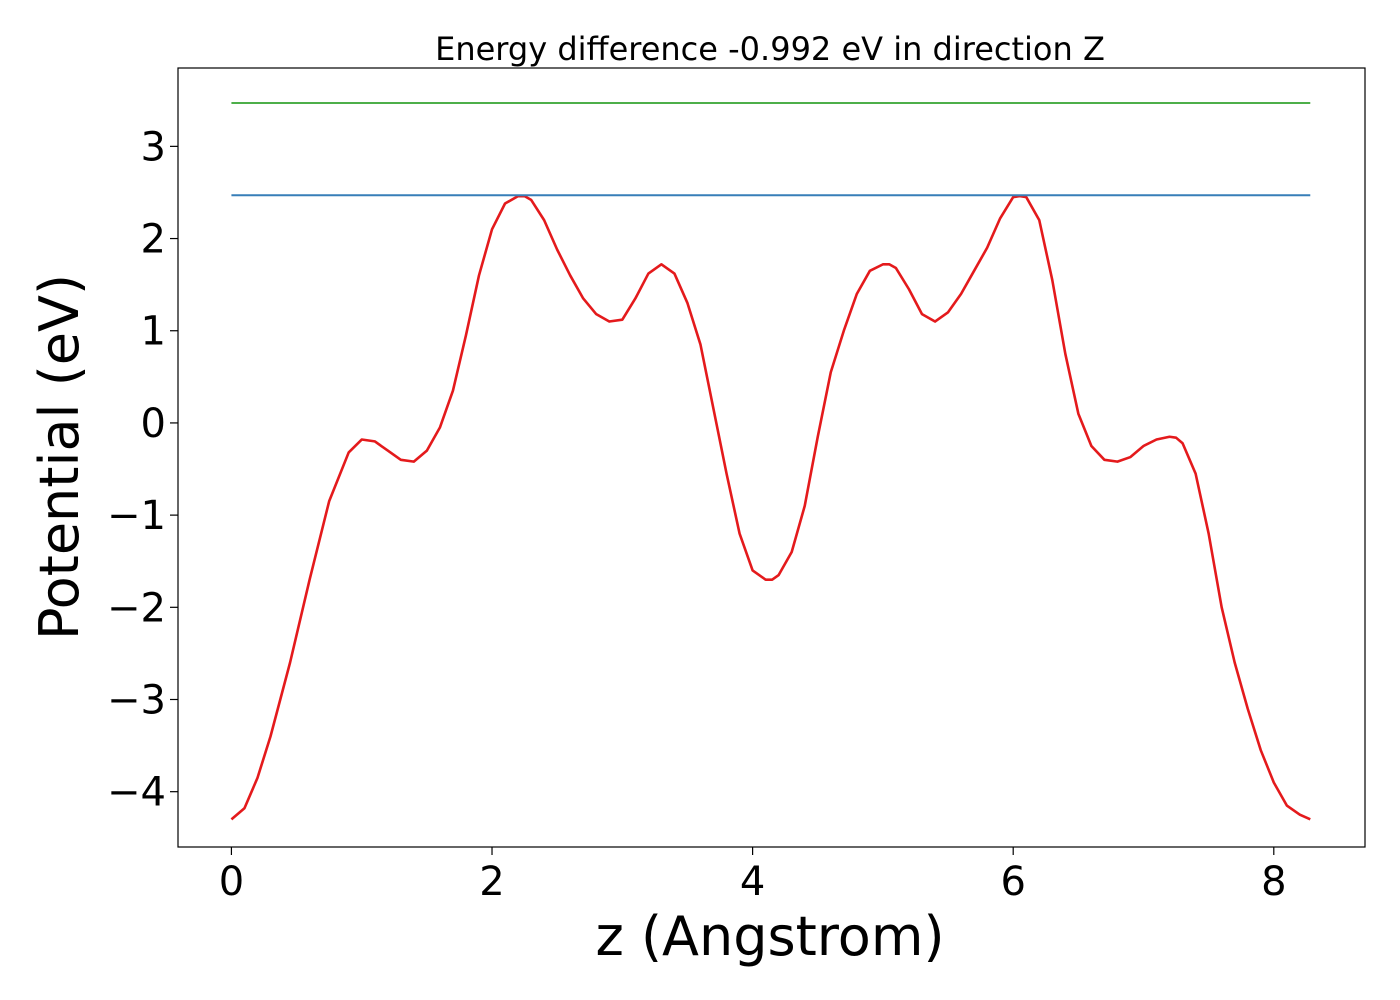 This screenshot has width=1400, height=1000. I want to click on y-axis-label: Potential (eV), so click(59, 457).